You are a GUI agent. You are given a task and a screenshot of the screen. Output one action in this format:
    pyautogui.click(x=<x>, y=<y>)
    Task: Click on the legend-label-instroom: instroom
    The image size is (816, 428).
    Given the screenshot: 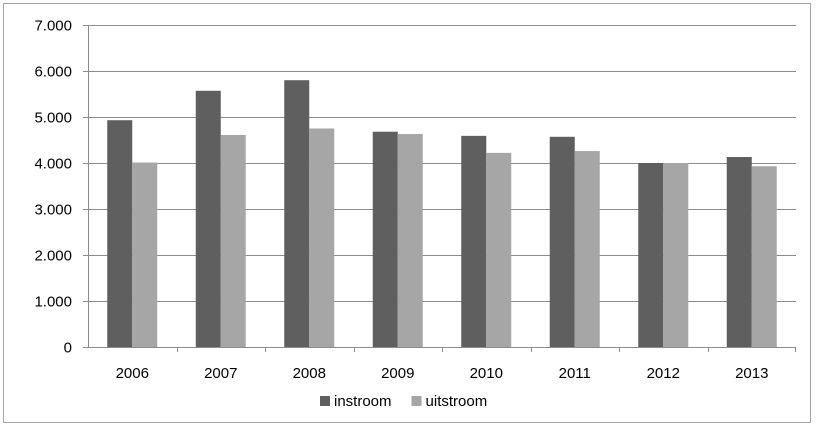 What is the action you would take?
    pyautogui.click(x=363, y=401)
    